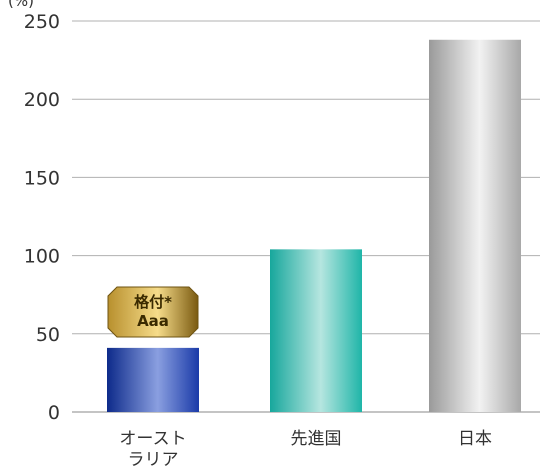 The height and width of the screenshot is (473, 554). What do you see at coordinates (316, 439) in the screenshot?
I see `x-category-label: 先進国` at bounding box center [316, 439].